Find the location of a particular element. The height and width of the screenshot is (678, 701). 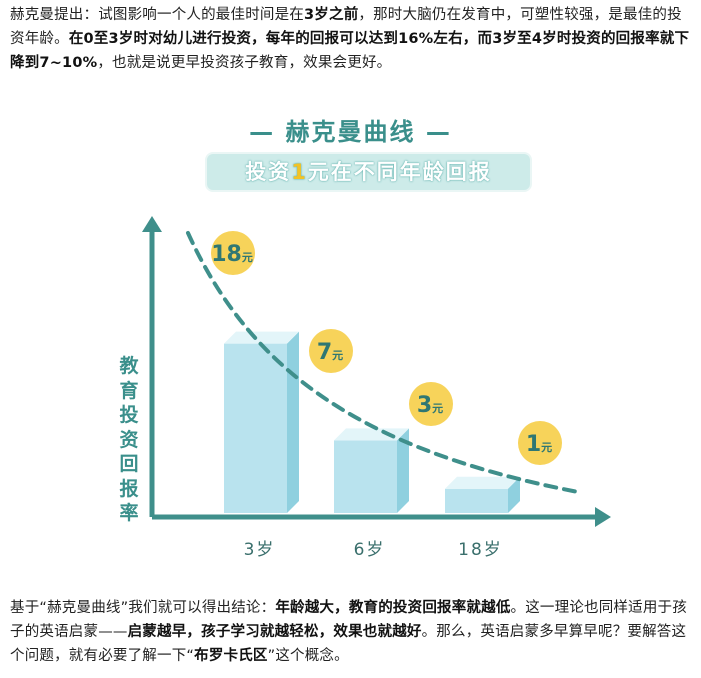

value-badge-2: 7元 is located at coordinates (331, 351).